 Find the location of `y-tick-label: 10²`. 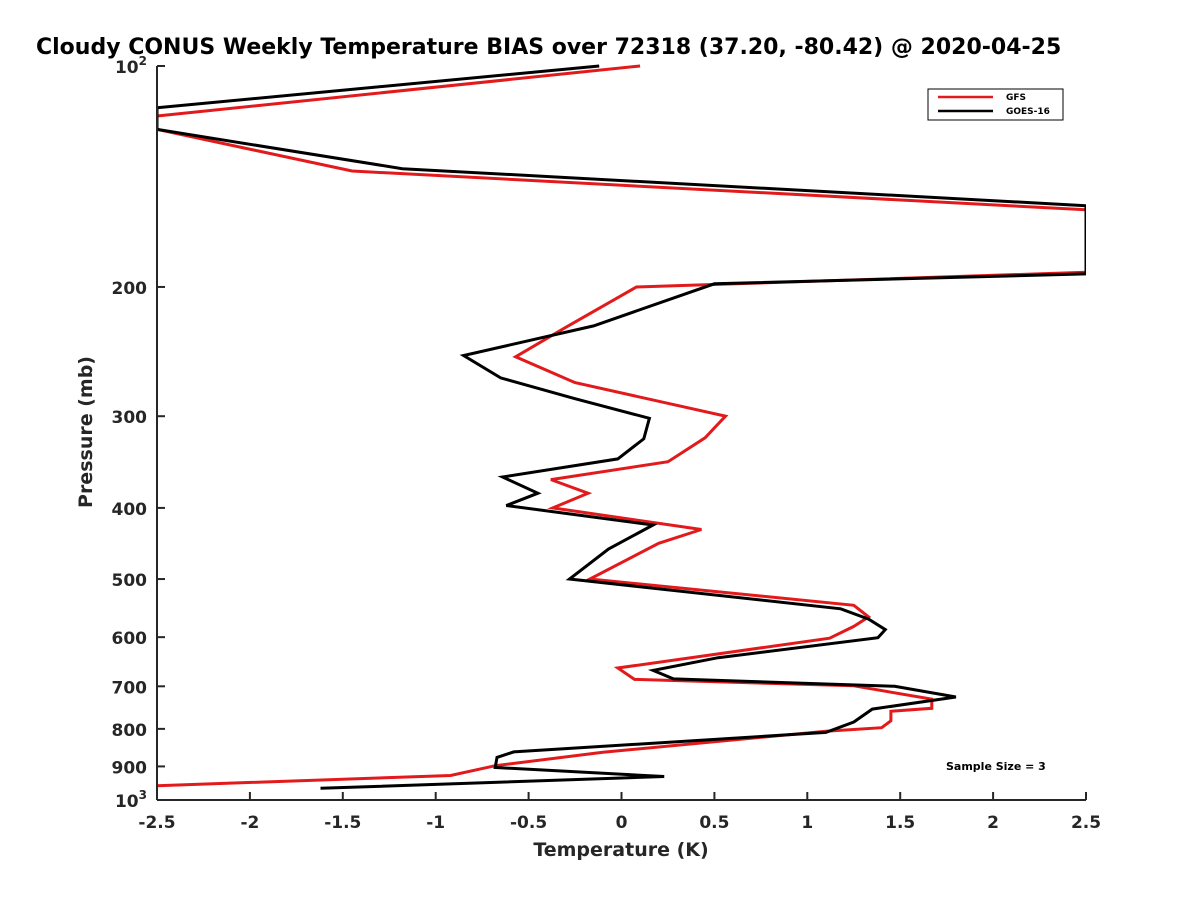

y-tick-label: 10² is located at coordinates (131, 66).